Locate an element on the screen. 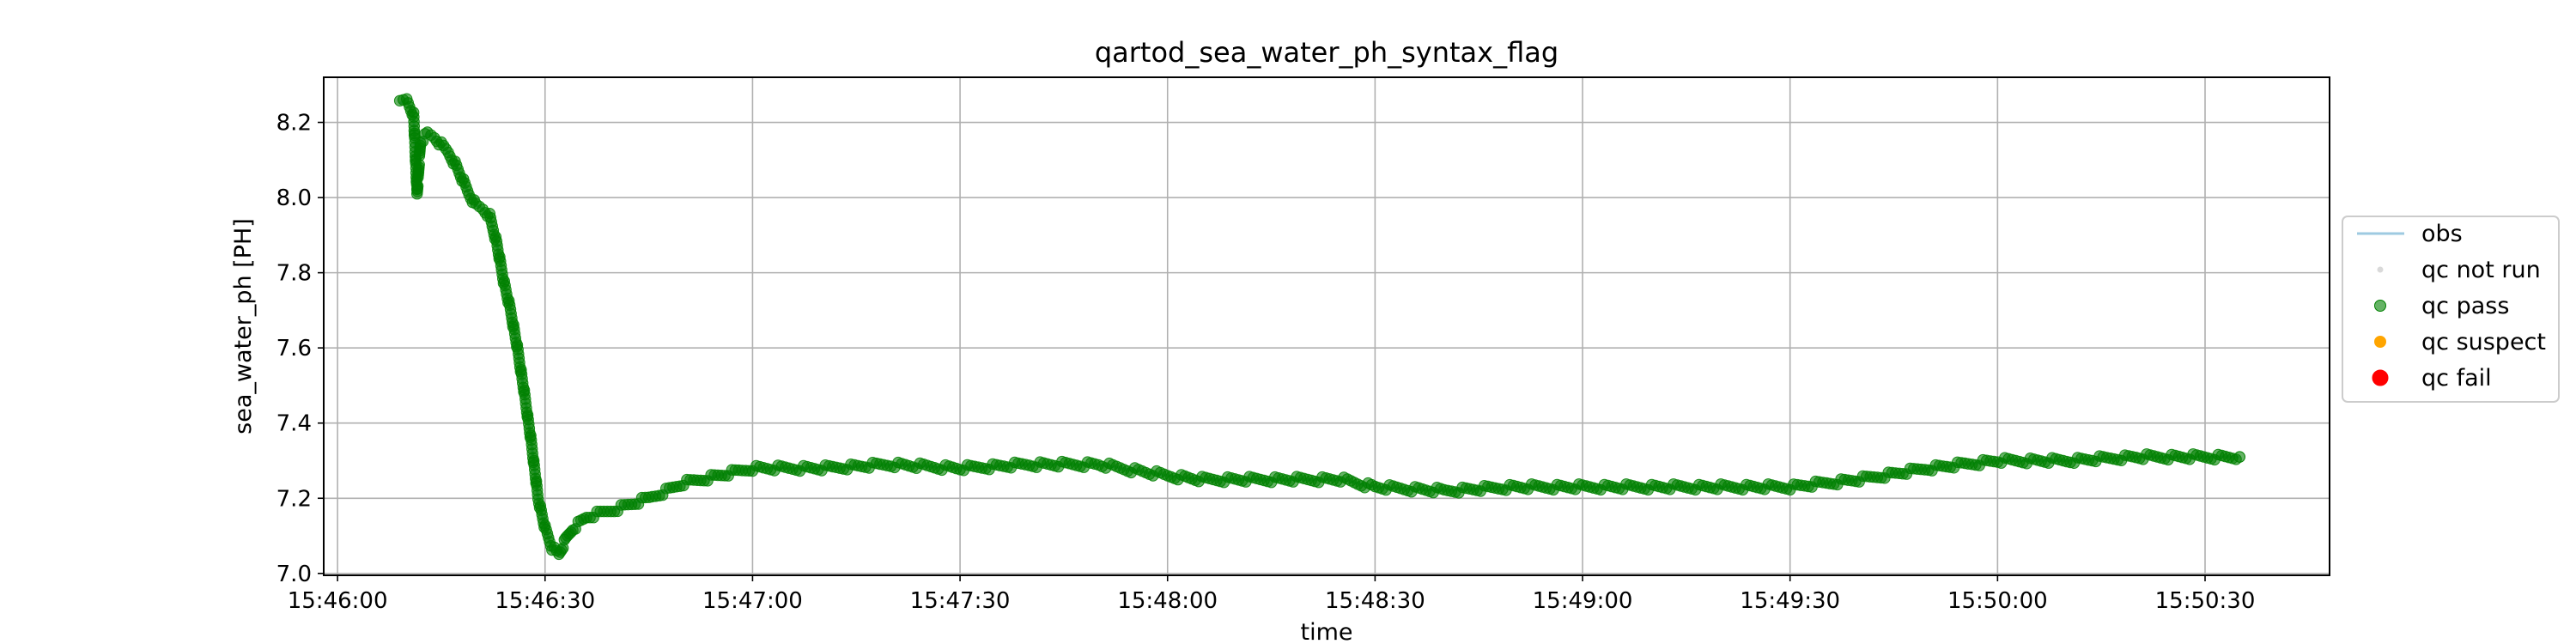  y-tick-label: 7.0 is located at coordinates (294, 574).